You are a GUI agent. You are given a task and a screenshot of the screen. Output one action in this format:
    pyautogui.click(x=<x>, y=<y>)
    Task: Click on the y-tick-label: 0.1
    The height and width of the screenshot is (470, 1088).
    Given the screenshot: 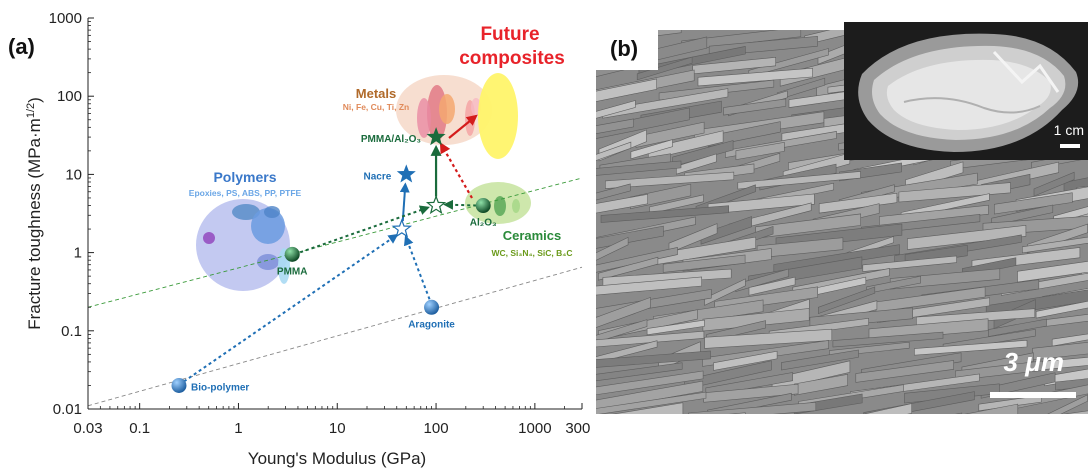 What is the action you would take?
    pyautogui.click(x=71, y=331)
    